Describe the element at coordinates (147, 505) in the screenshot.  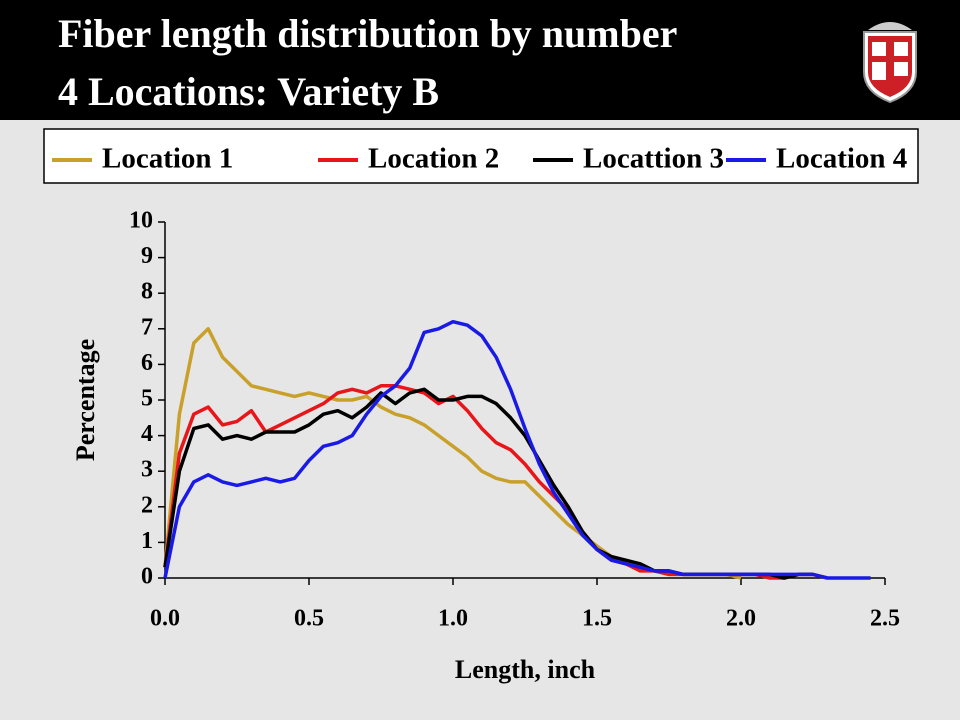
I see `y-tick-label: 2` at that location.